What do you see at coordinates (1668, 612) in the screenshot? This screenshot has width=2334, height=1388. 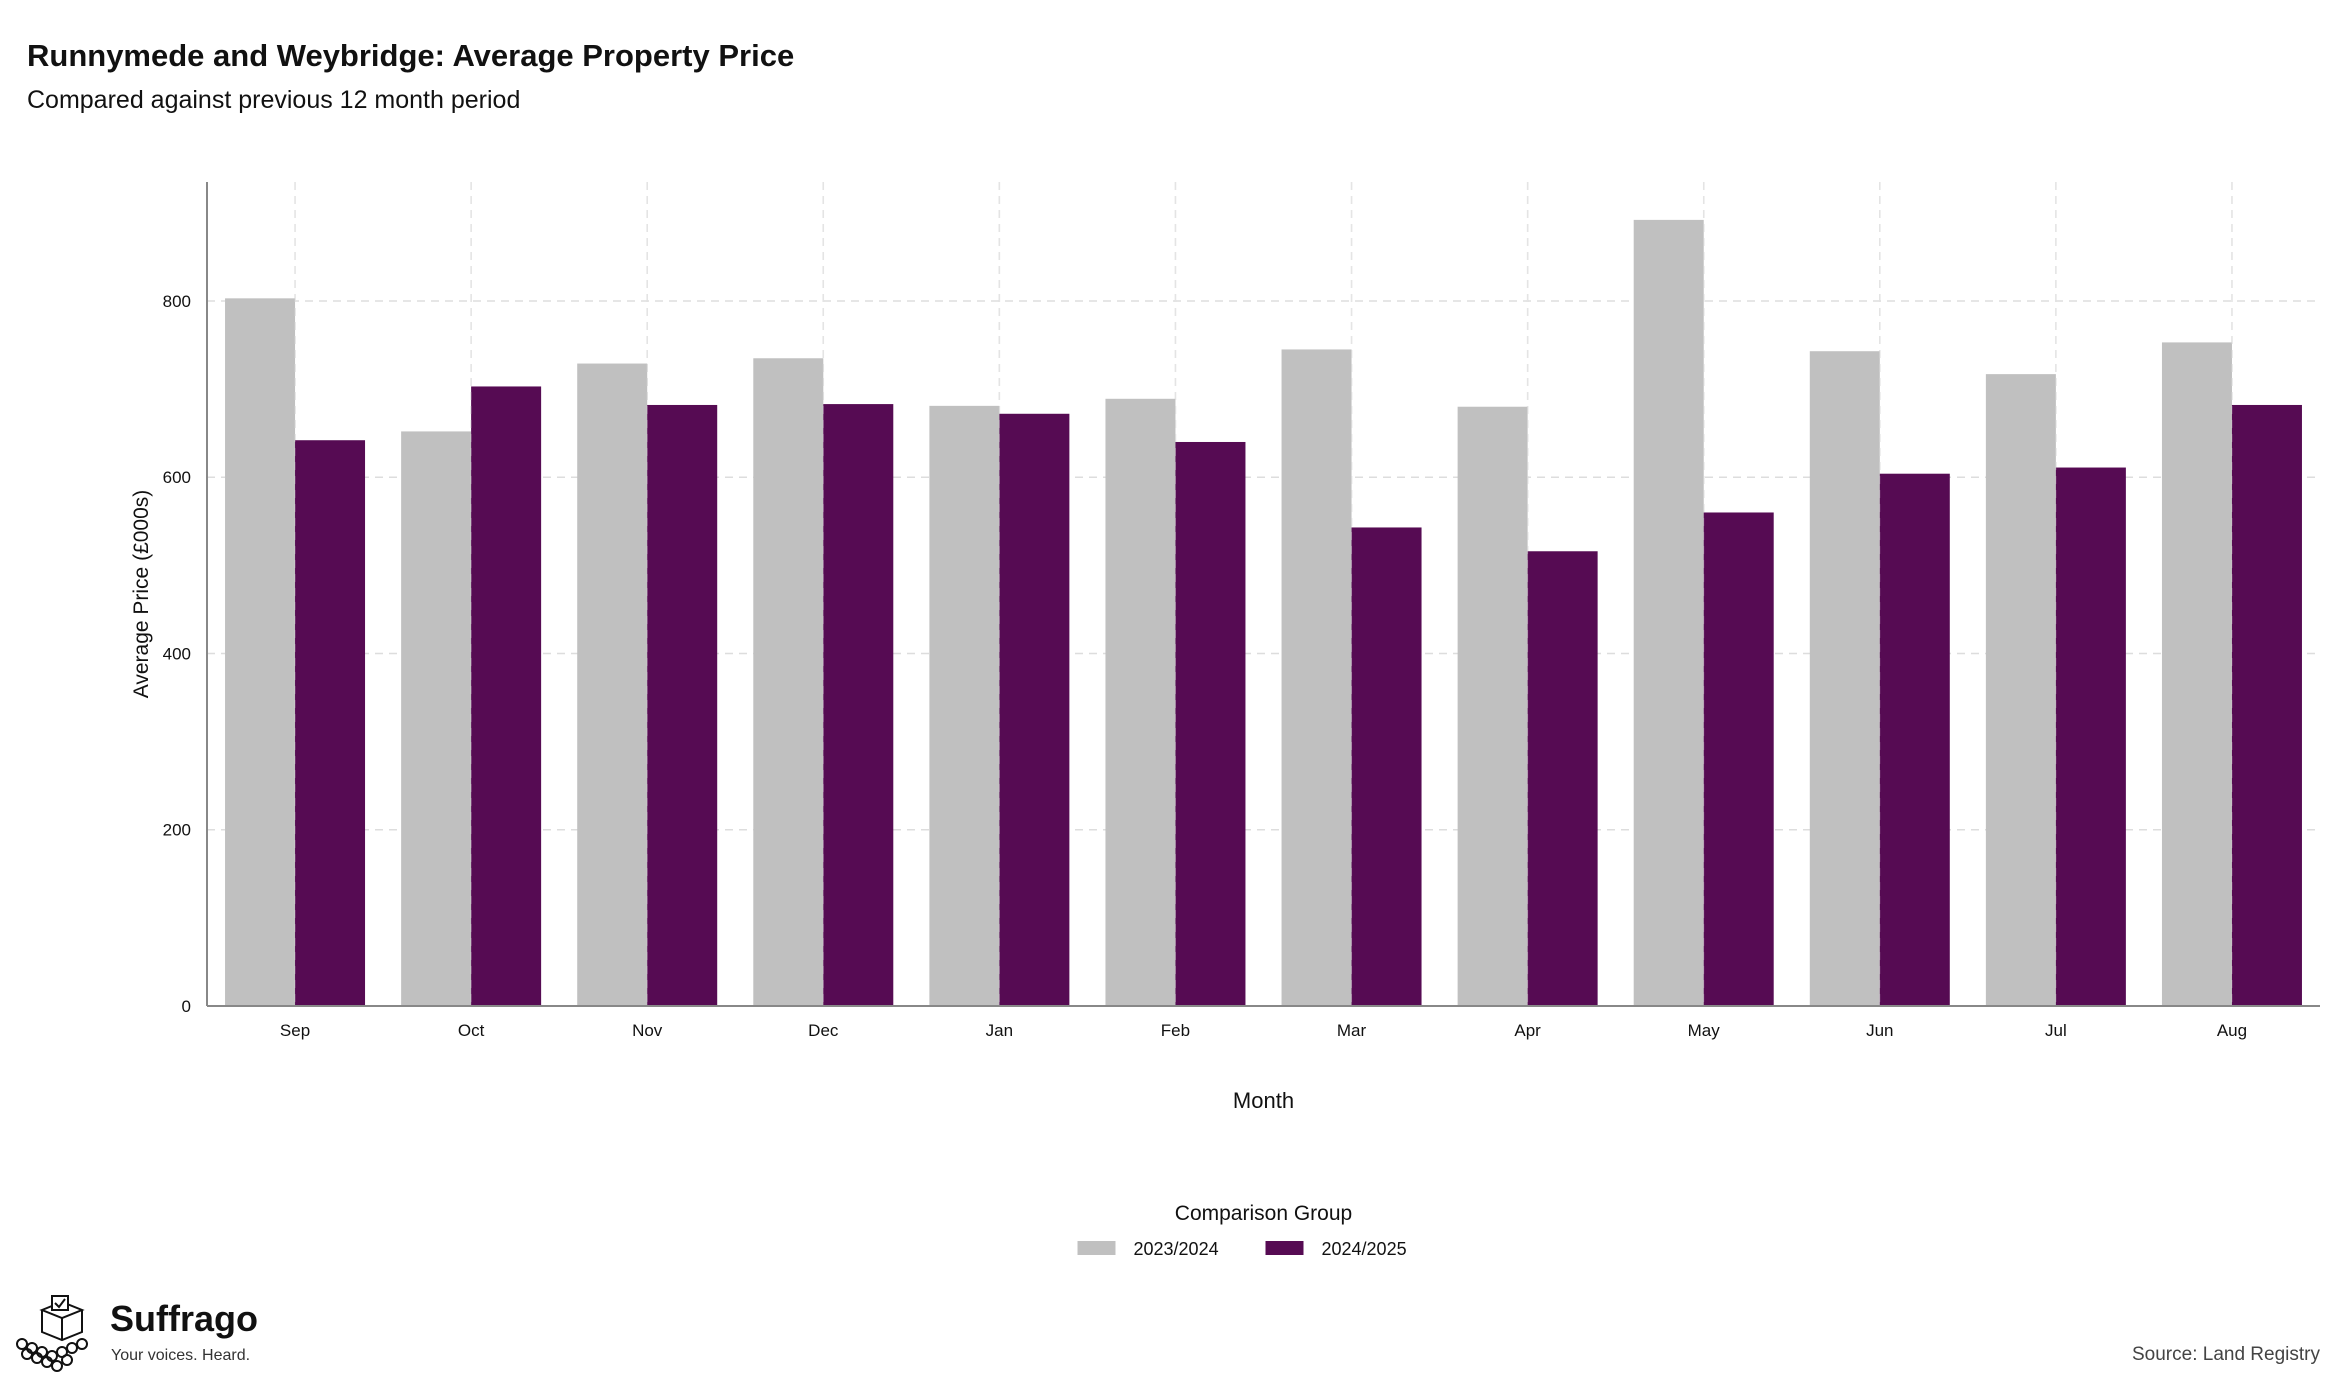 I see `bar-2023-2024-may` at bounding box center [1668, 612].